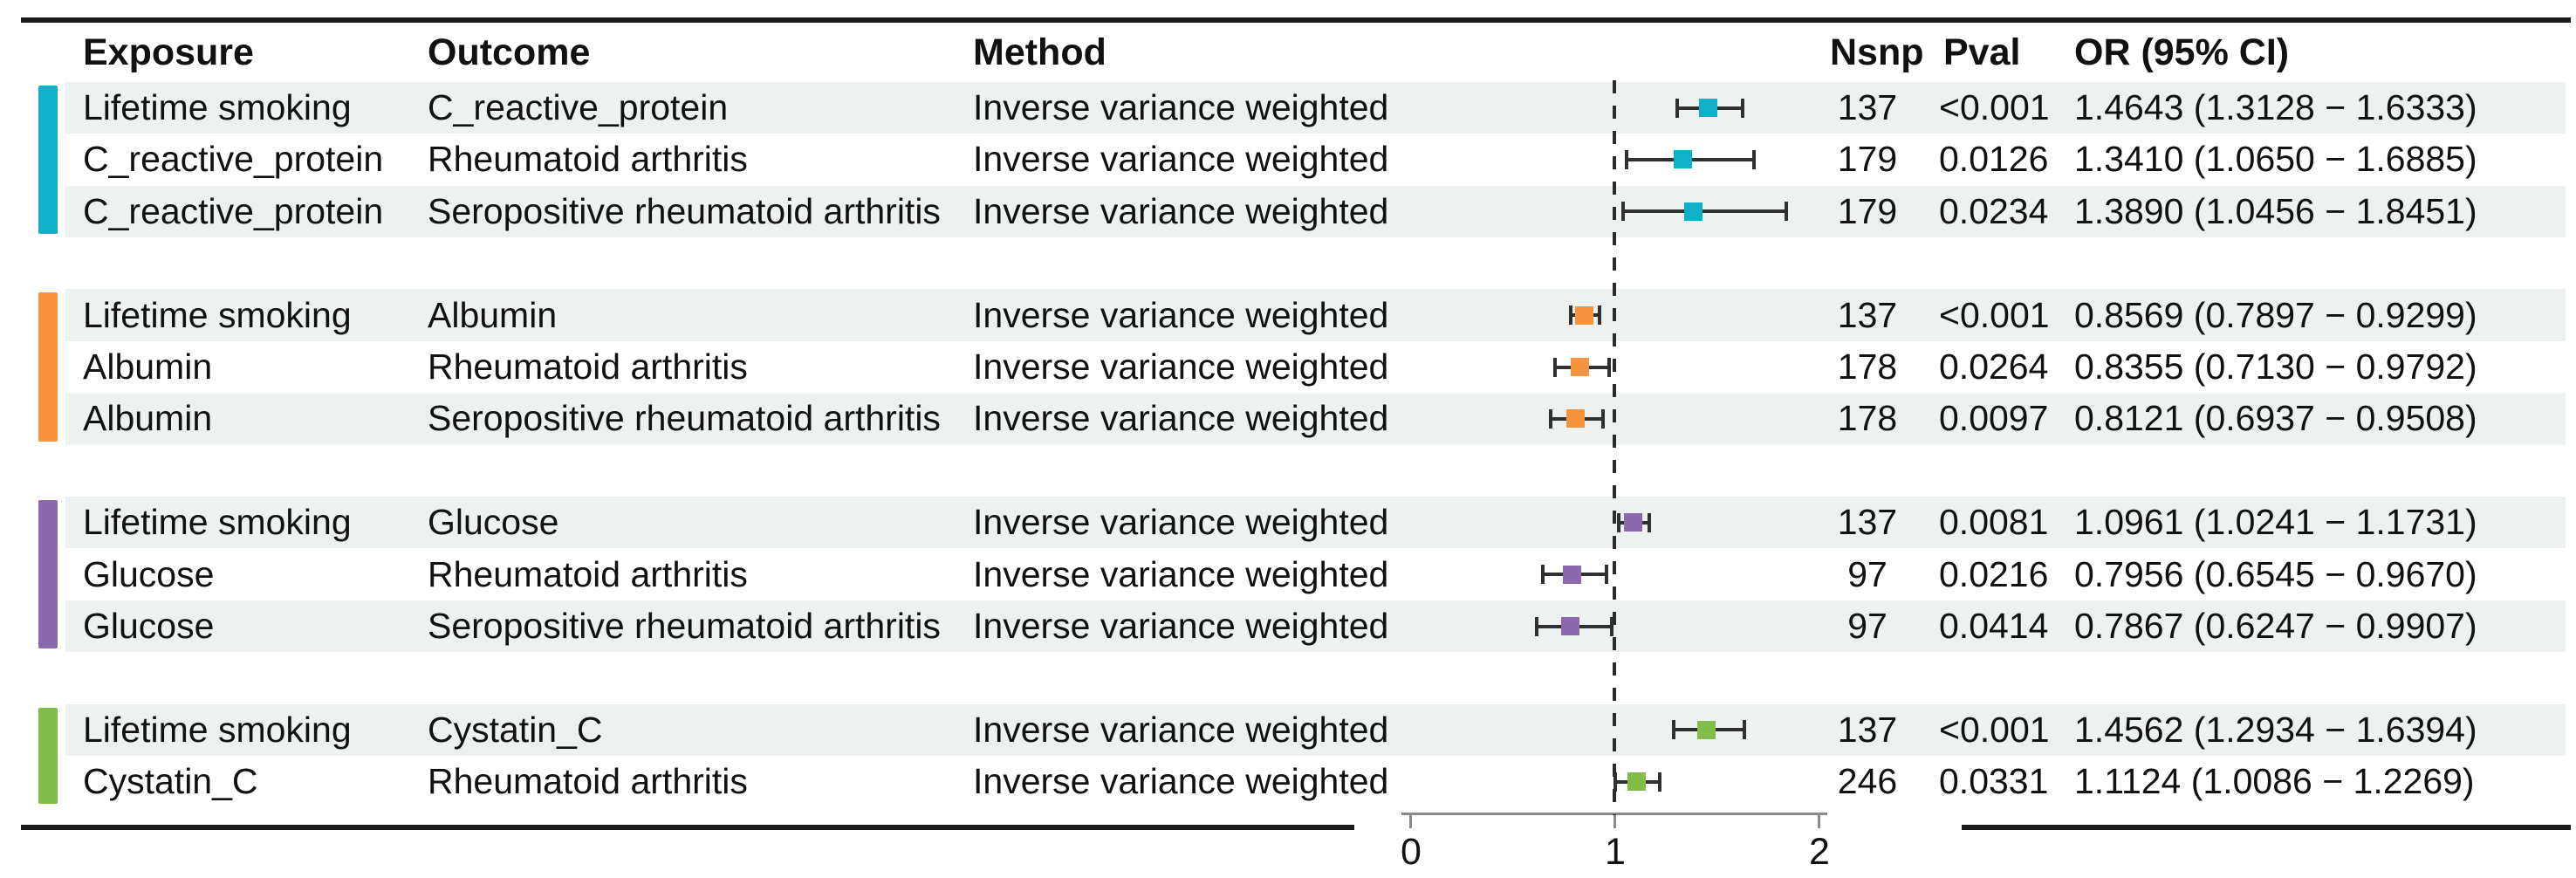  Describe the element at coordinates (509, 52) in the screenshot. I see `column-header-outcome: Outcome` at that location.